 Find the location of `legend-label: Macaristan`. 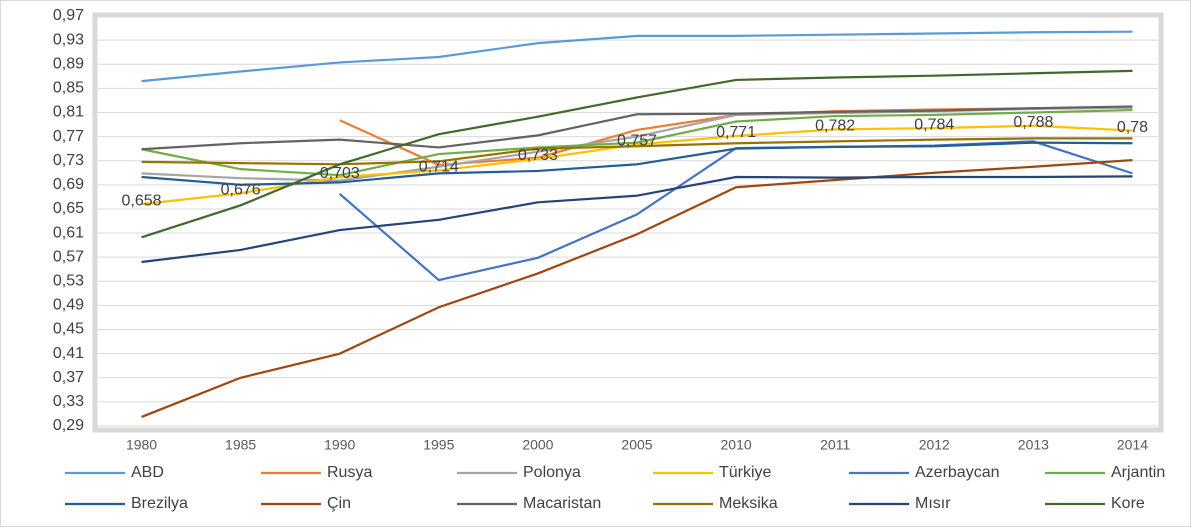

legend-label: Macaristan is located at coordinates (562, 503).